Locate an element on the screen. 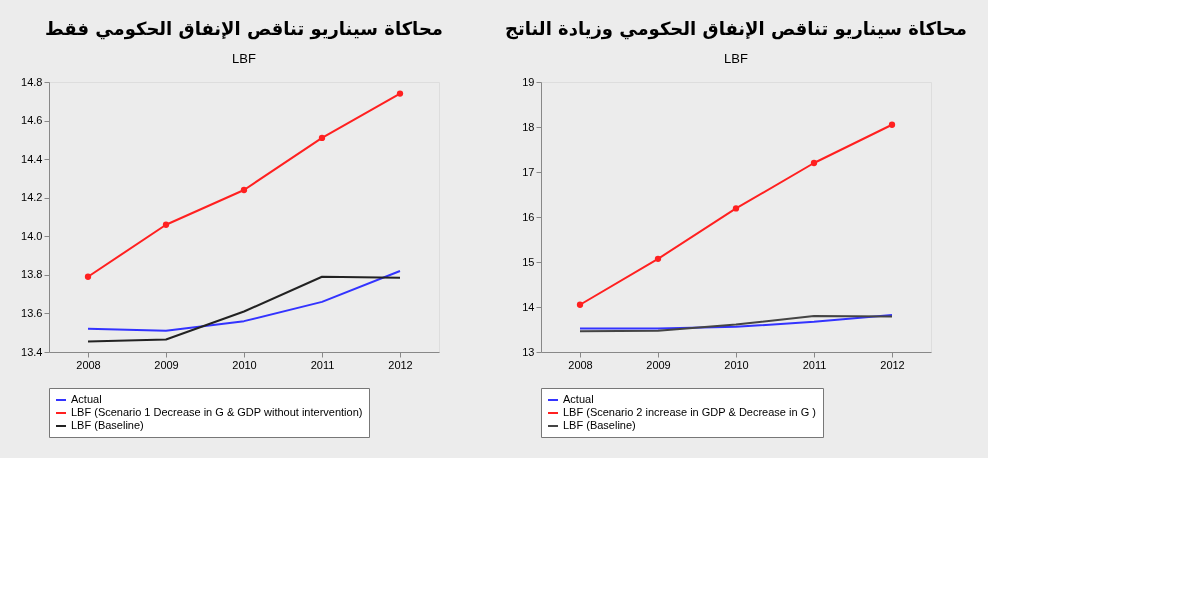 The height and width of the screenshot is (590, 1186). y-tick-label: 13 is located at coordinates (528, 351).